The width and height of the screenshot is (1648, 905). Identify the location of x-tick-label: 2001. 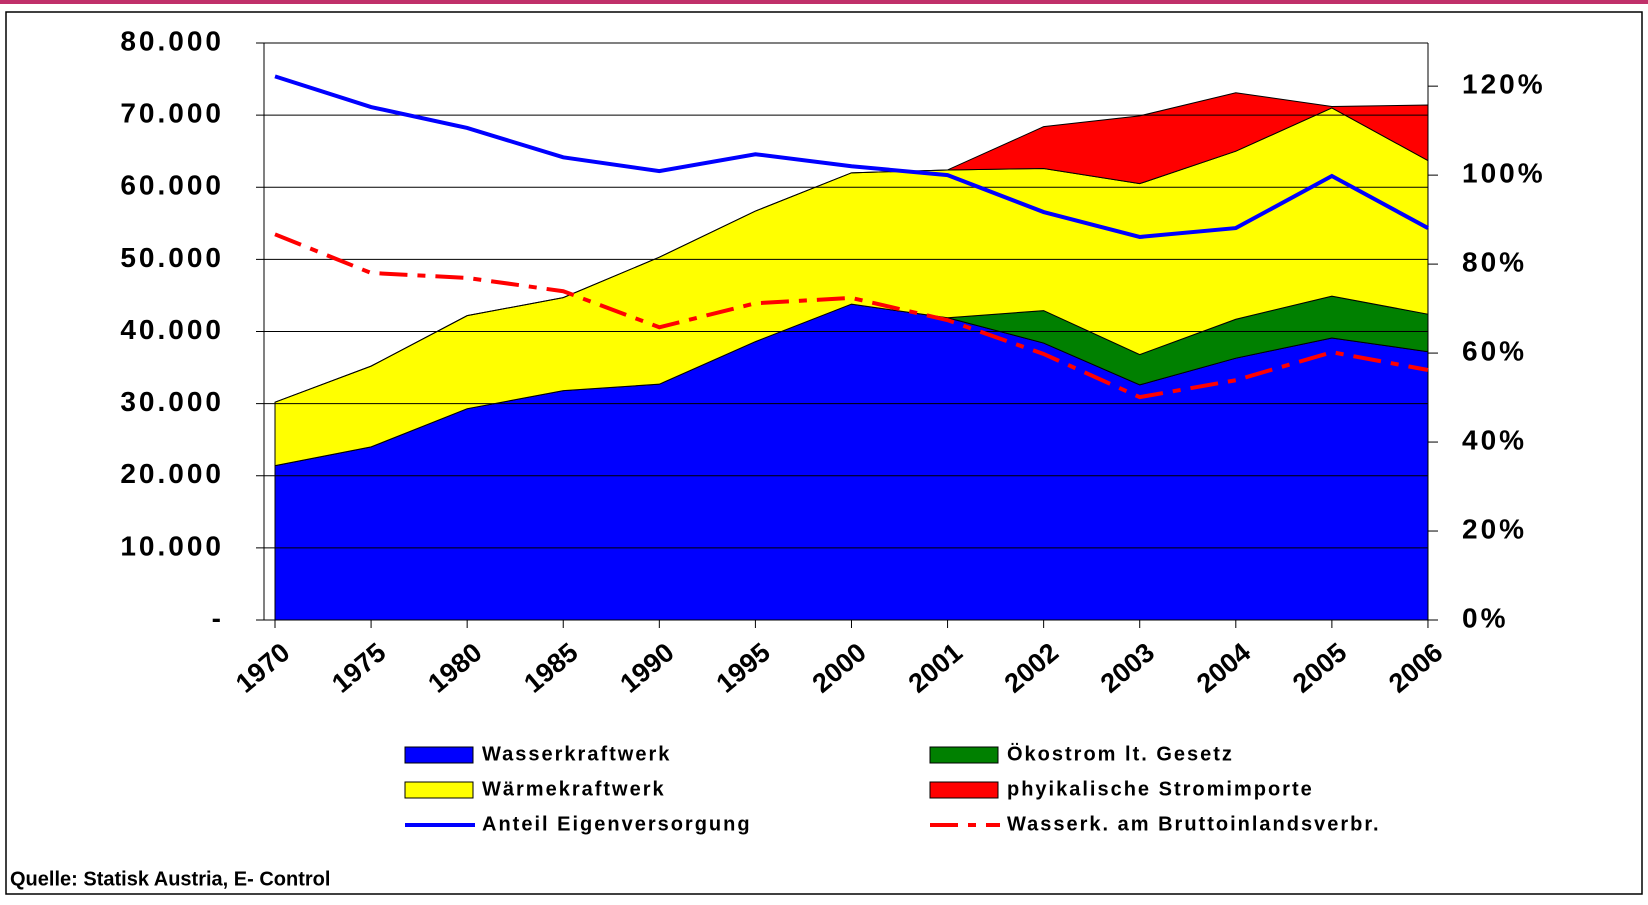
(935, 668).